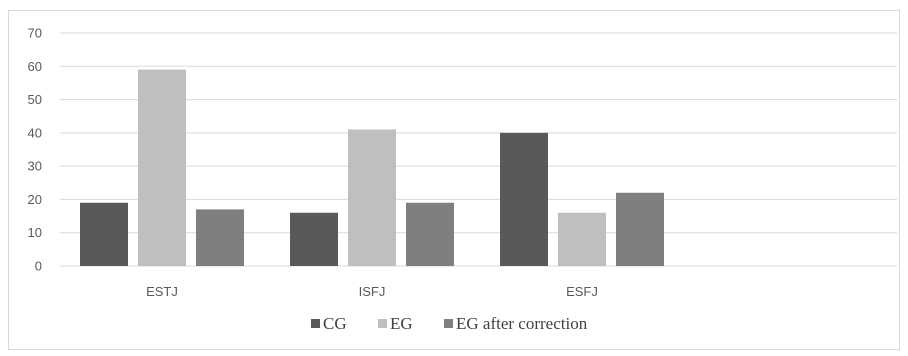  What do you see at coordinates (35, 33) in the screenshot?
I see `y-tick-label: 70` at bounding box center [35, 33].